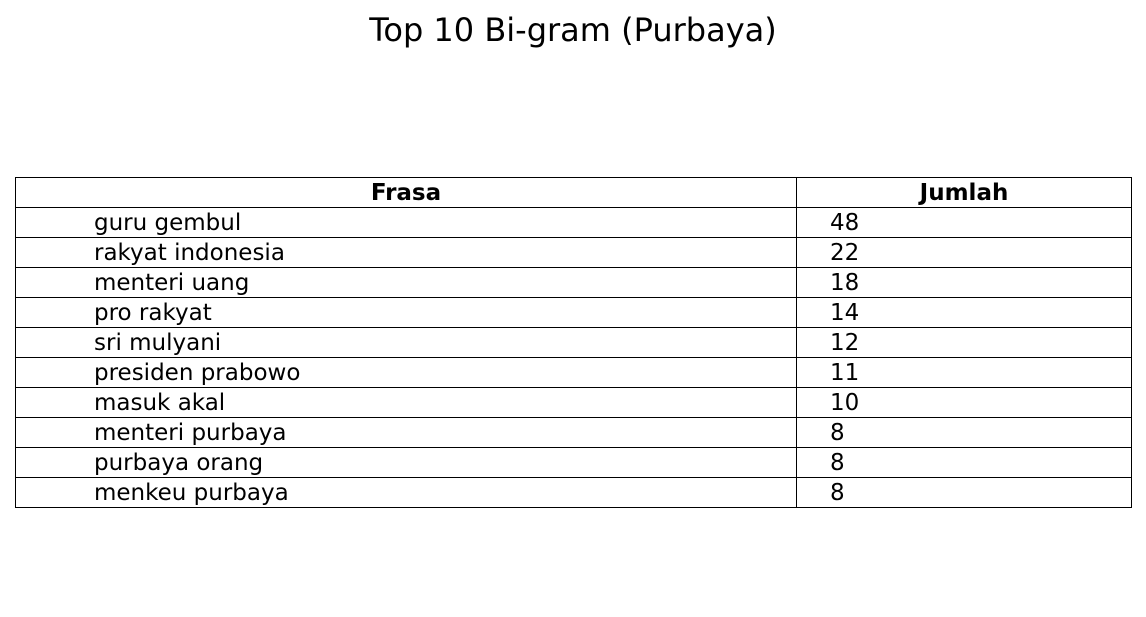 This screenshot has width=1146, height=617. I want to click on jumlah-cell: 18, so click(964, 282).